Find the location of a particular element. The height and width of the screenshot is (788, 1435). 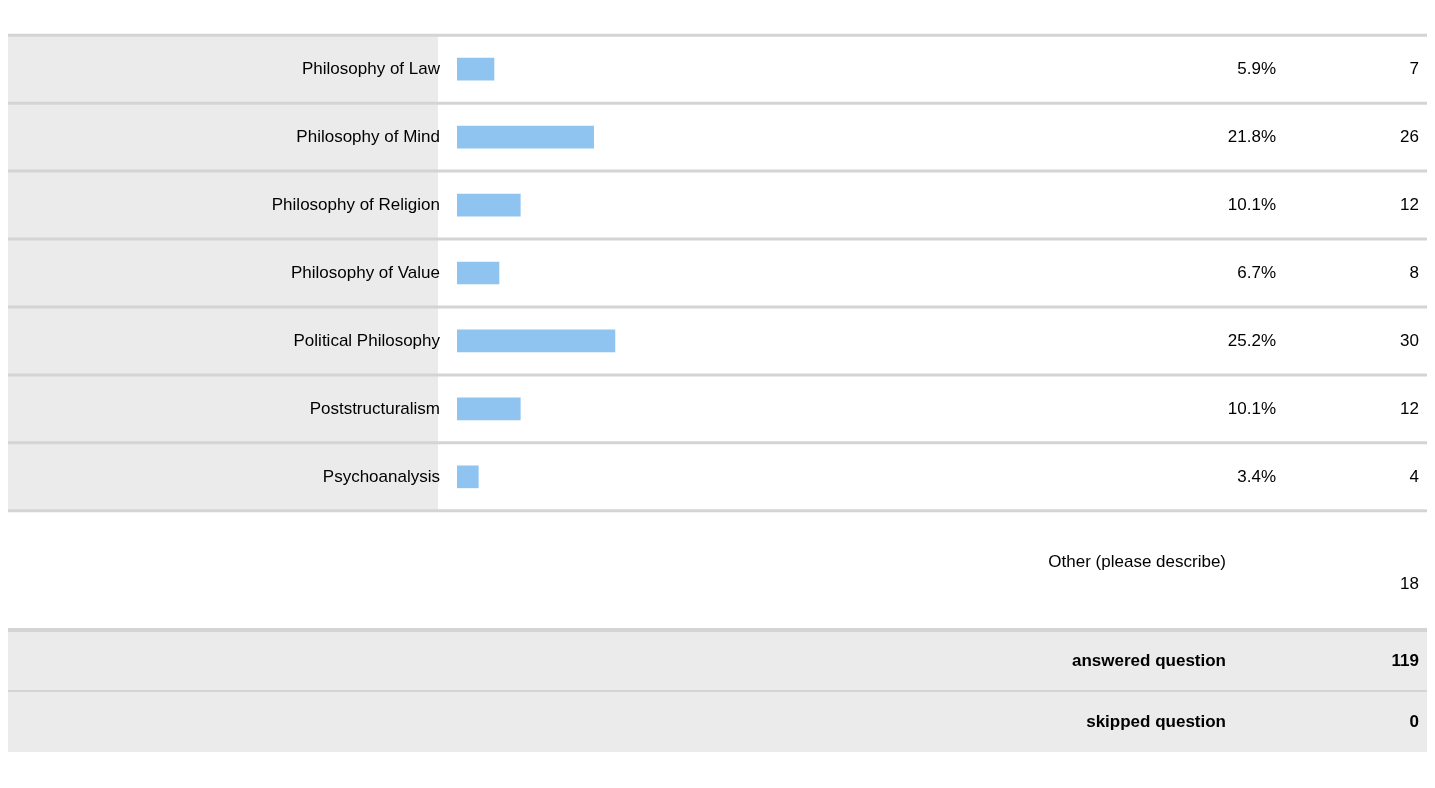

text: 7 is located at coordinates (1414, 68).